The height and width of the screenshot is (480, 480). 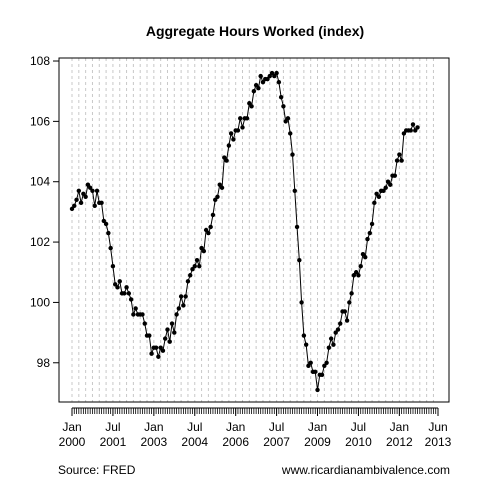 I want to click on x-tick-label: 2010, so click(x=358, y=442).